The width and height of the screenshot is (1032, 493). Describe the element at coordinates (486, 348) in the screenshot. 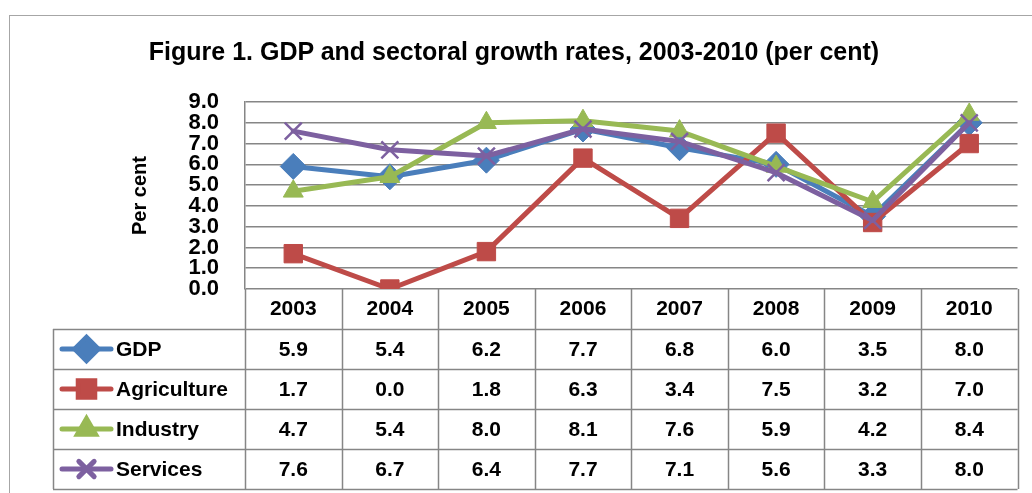

I see `data-label: 6.2` at that location.